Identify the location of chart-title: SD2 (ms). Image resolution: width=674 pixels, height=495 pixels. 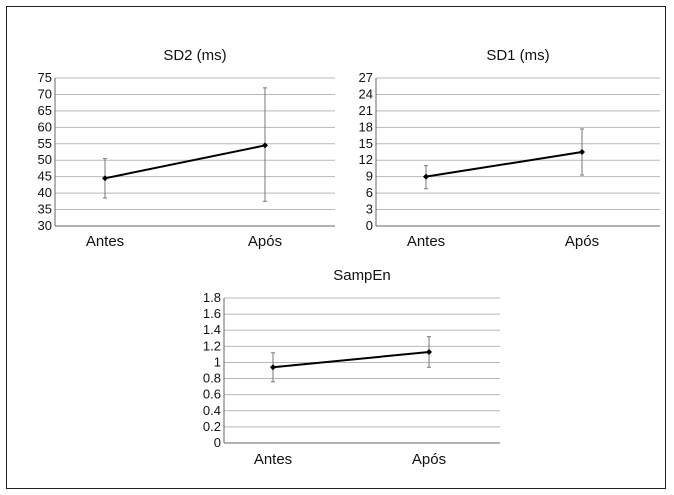
(194, 55).